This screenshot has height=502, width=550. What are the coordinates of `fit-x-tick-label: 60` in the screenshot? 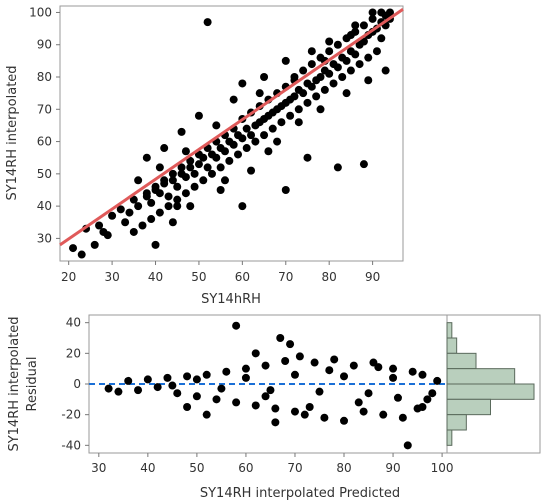 It's located at (242, 277).